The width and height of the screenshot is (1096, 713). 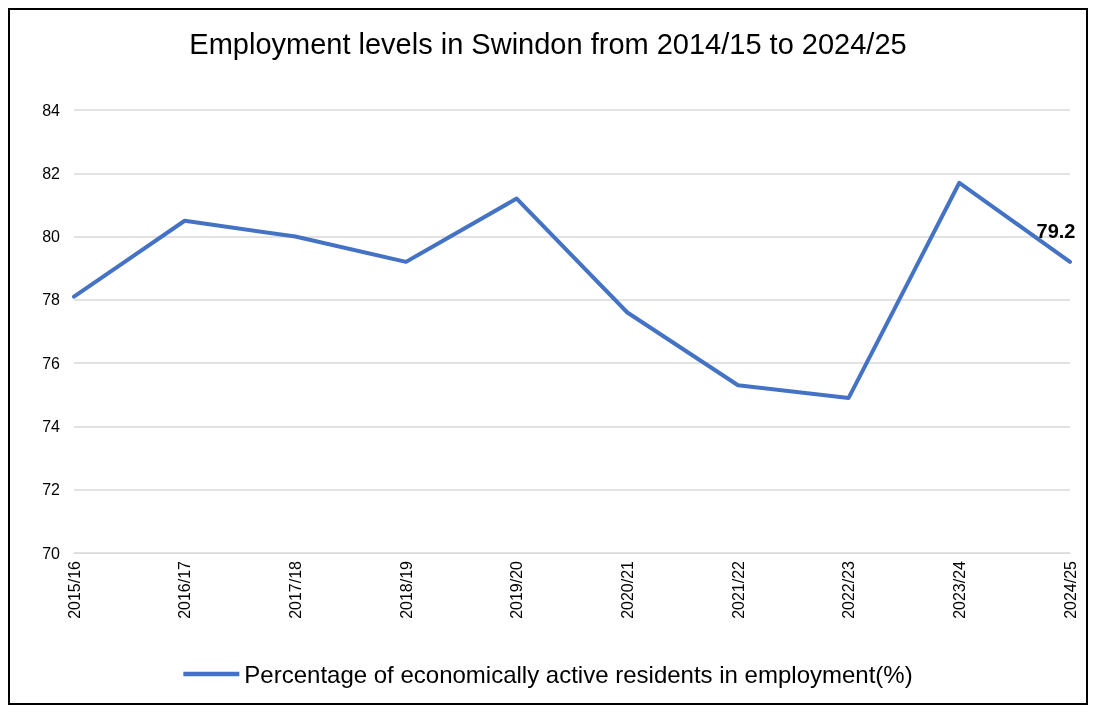 What do you see at coordinates (406, 589) in the screenshot?
I see `x-tick-label: 2018/19` at bounding box center [406, 589].